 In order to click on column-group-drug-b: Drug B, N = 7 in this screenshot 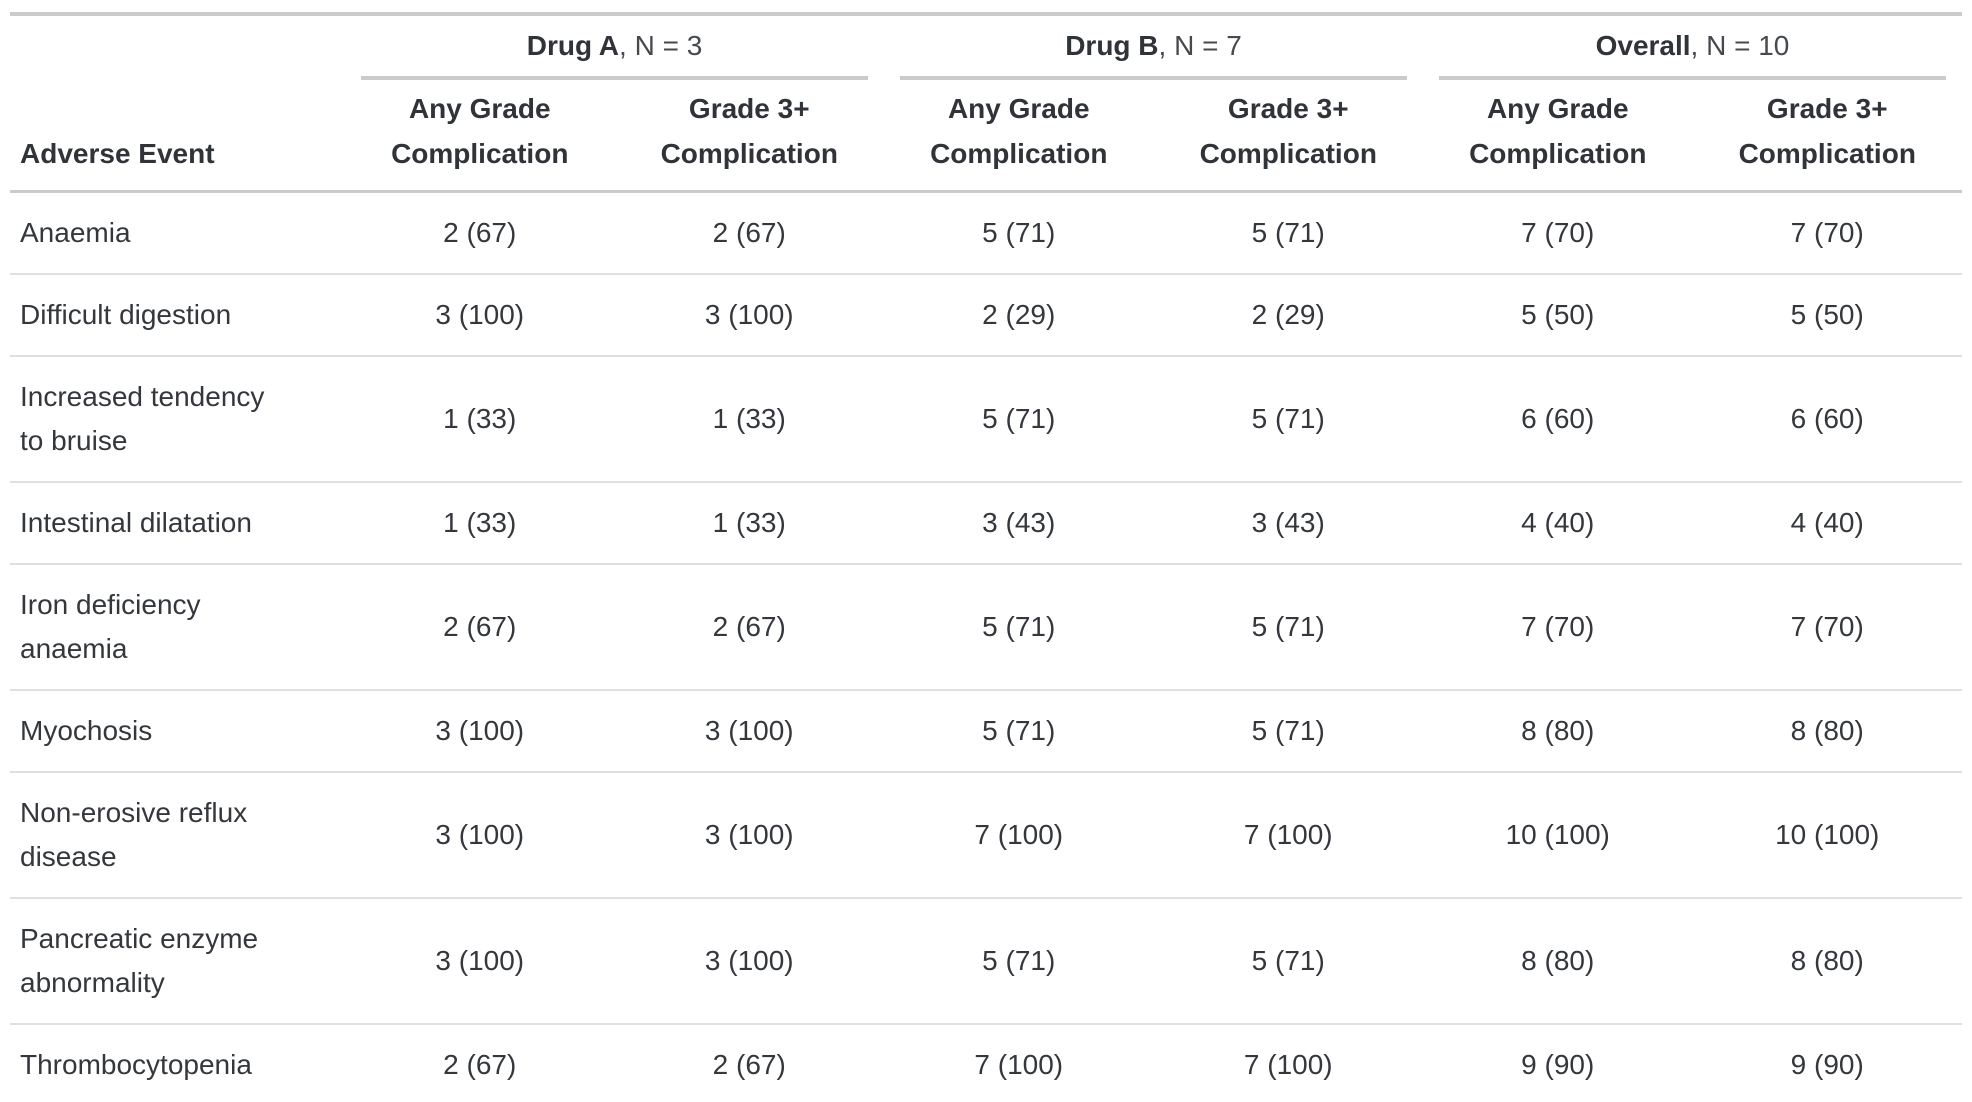, I will do `click(1153, 46)`.